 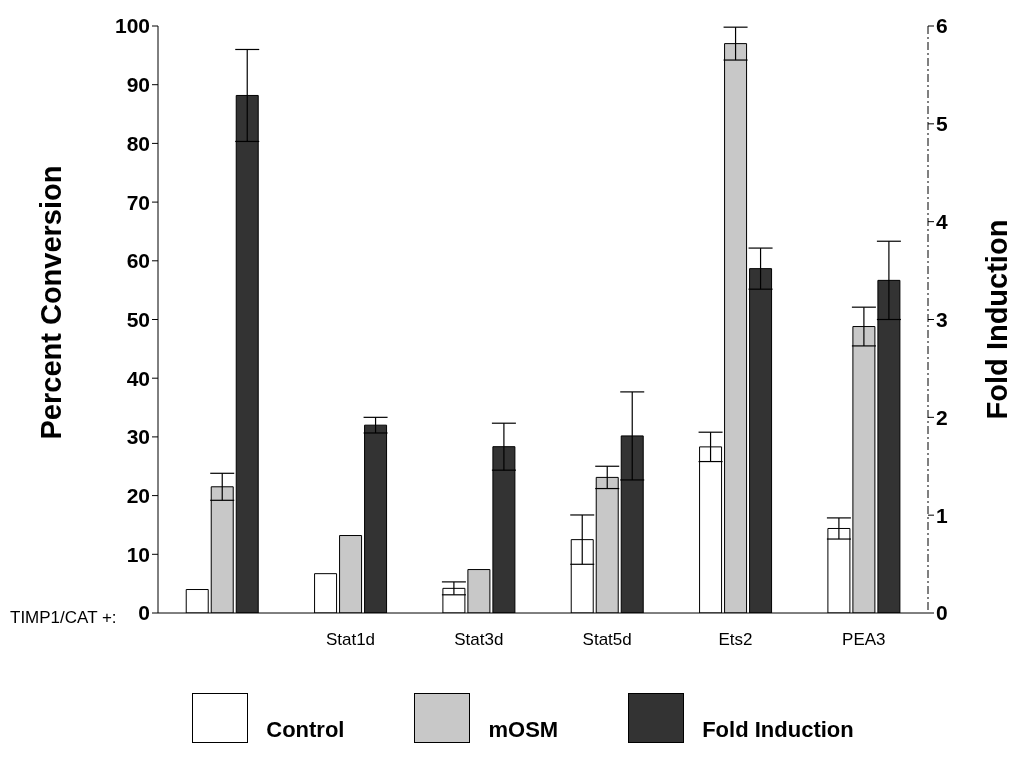 I want to click on y2-tick-label: 1, so click(x=942, y=515).